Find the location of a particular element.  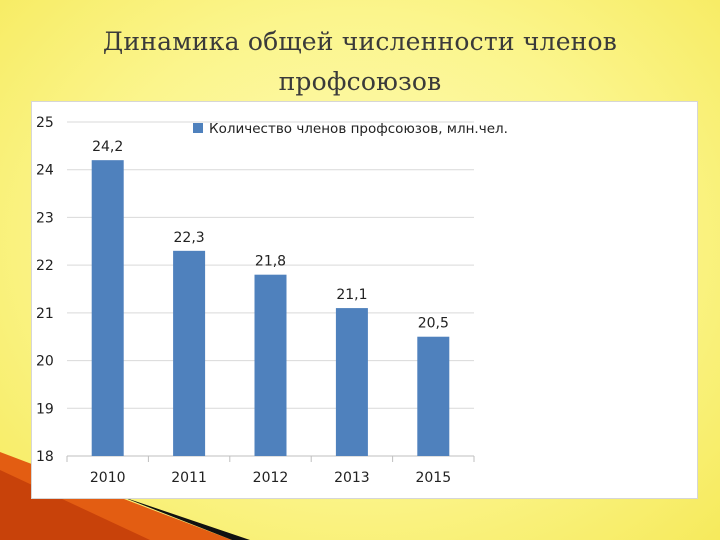

x-tick-label: 2010 is located at coordinates (108, 478).